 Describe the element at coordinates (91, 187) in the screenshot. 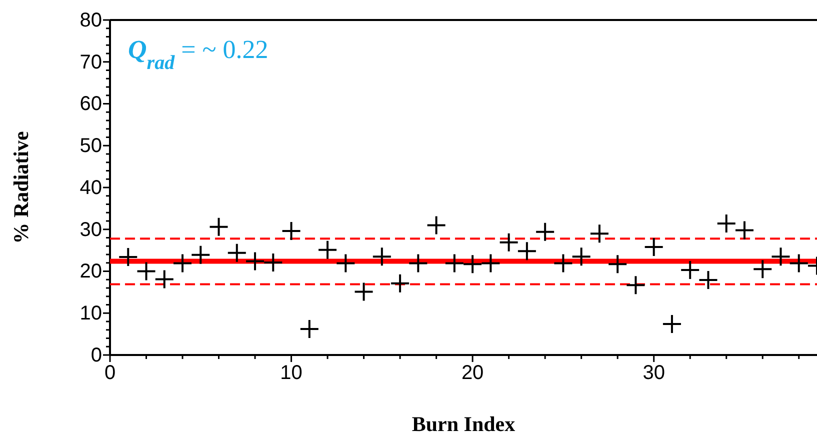

I see `y-tick-label: 40` at that location.